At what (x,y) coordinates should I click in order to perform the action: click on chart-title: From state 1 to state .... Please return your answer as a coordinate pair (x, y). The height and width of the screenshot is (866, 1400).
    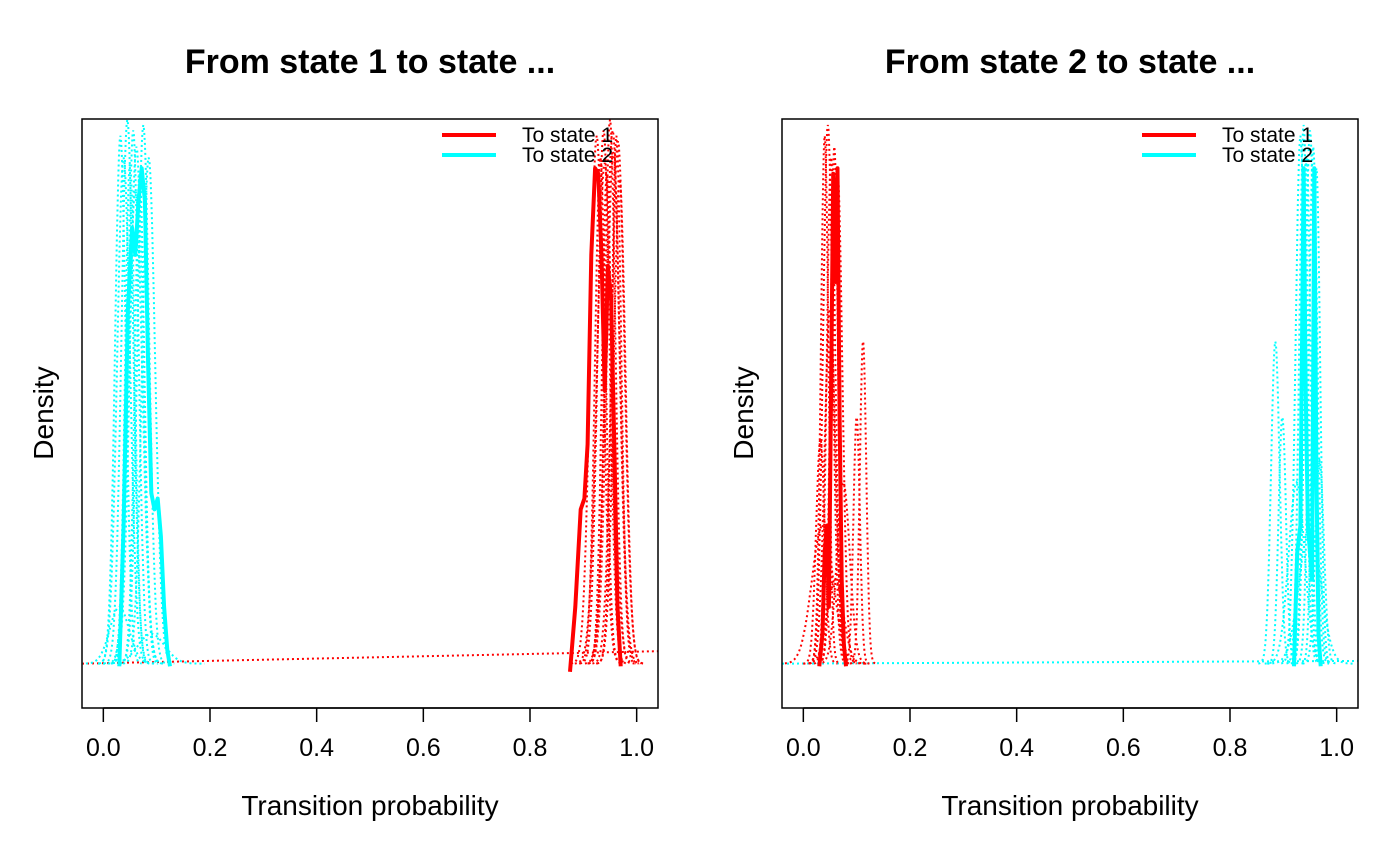
    Looking at the image, I should click on (370, 62).